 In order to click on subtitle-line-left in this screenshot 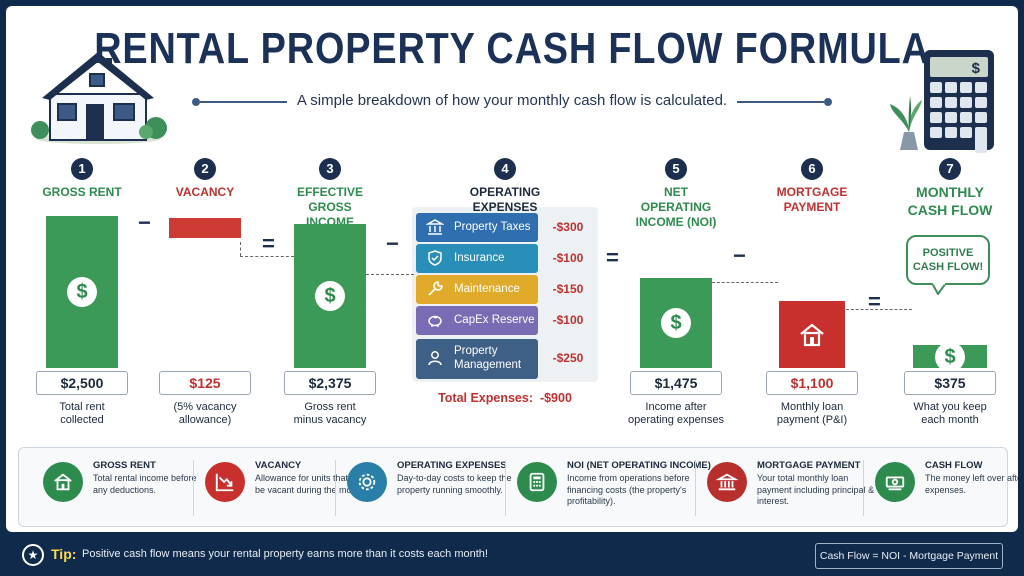, I will do `click(255, 102)`.